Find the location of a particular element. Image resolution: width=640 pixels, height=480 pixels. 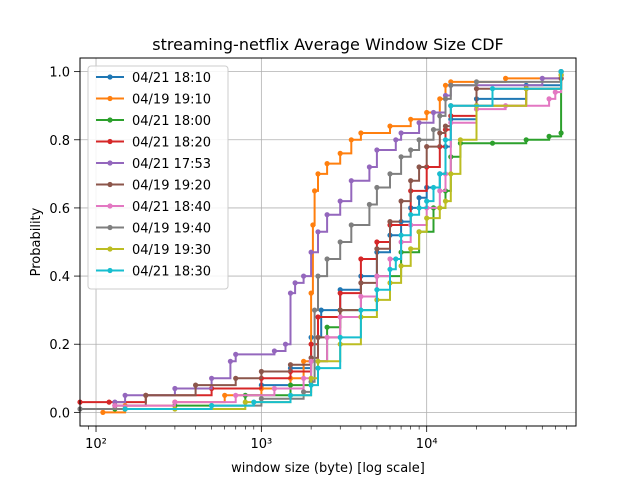

x-axis-title: window size (byte) [log scale] is located at coordinates (328, 468).